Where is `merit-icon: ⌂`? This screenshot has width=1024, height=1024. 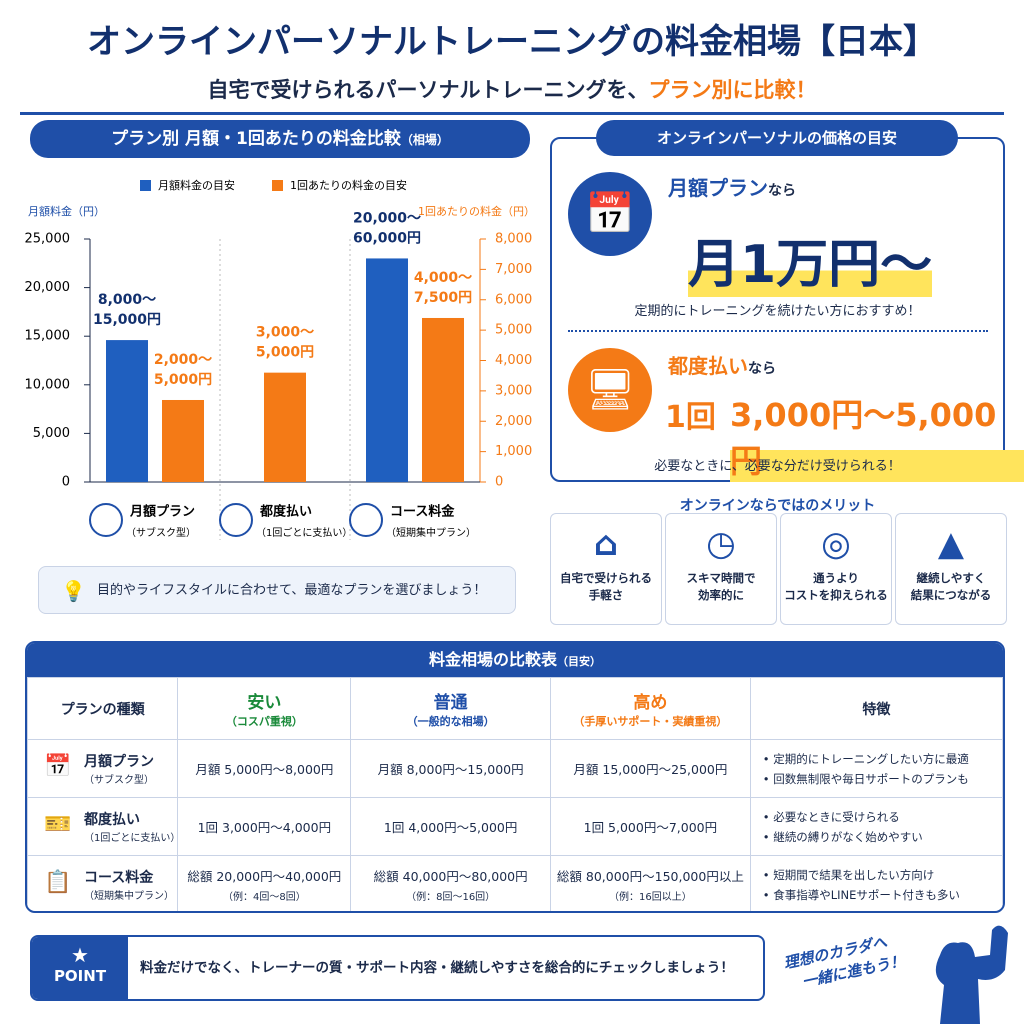
merit-icon: ⌂ is located at coordinates (606, 544).